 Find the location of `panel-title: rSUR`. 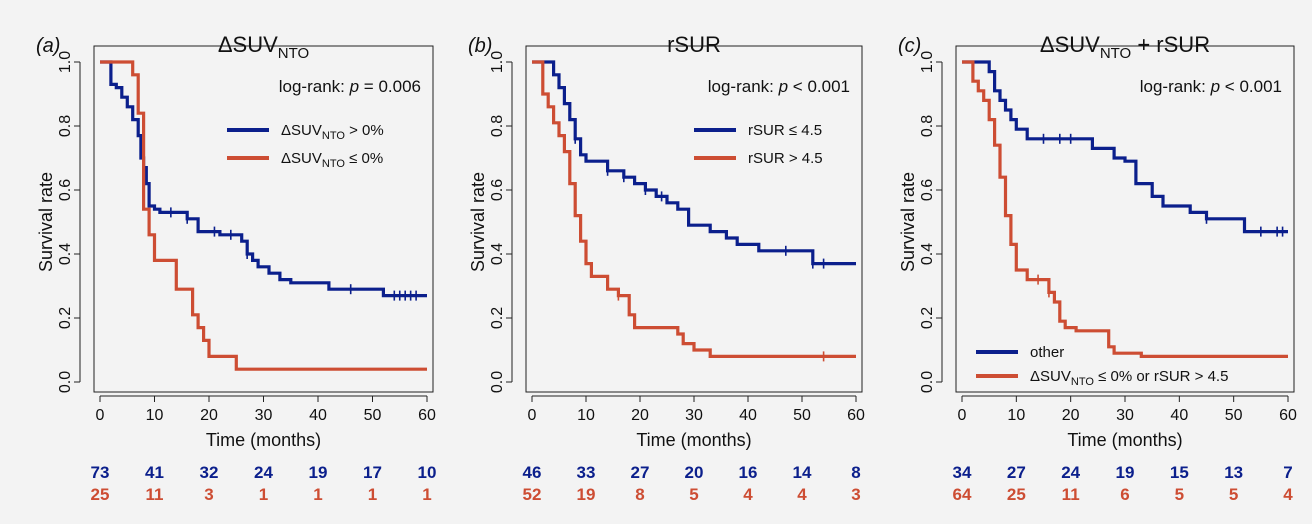

panel-title: rSUR is located at coordinates (694, 44).